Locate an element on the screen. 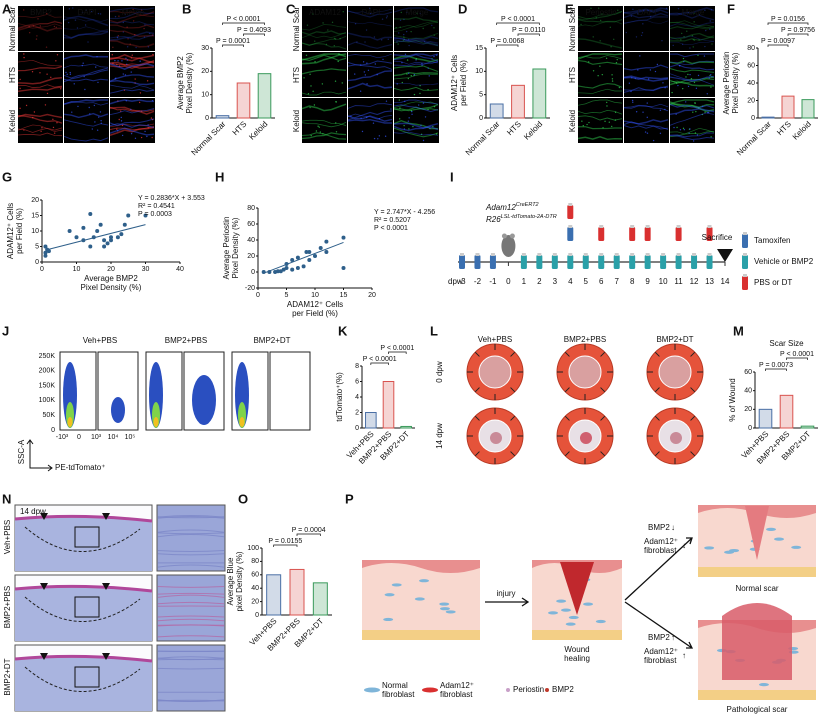 The image size is (825, 717). flow-y-tick: 200K is located at coordinates (47, 371).